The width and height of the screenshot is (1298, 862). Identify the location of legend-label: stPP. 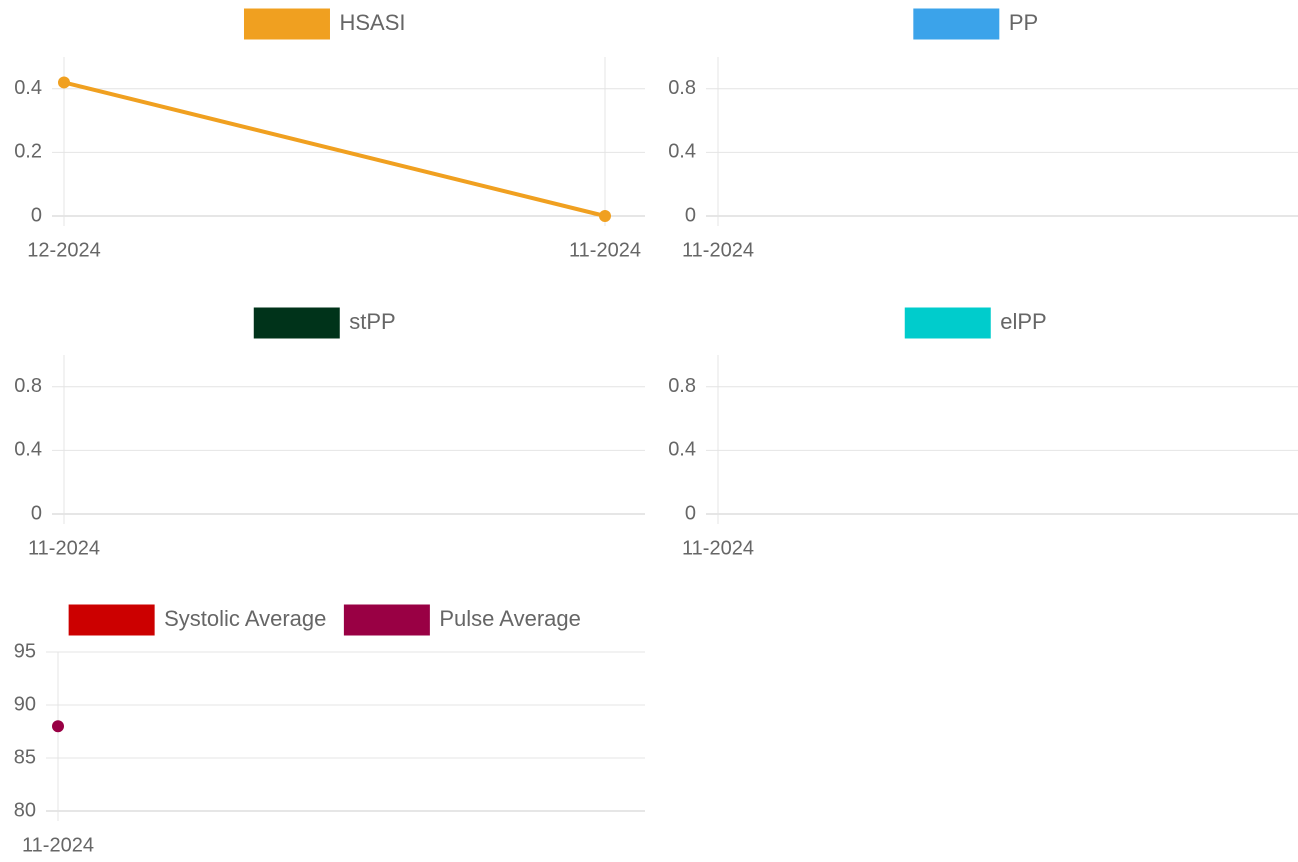
(372, 321).